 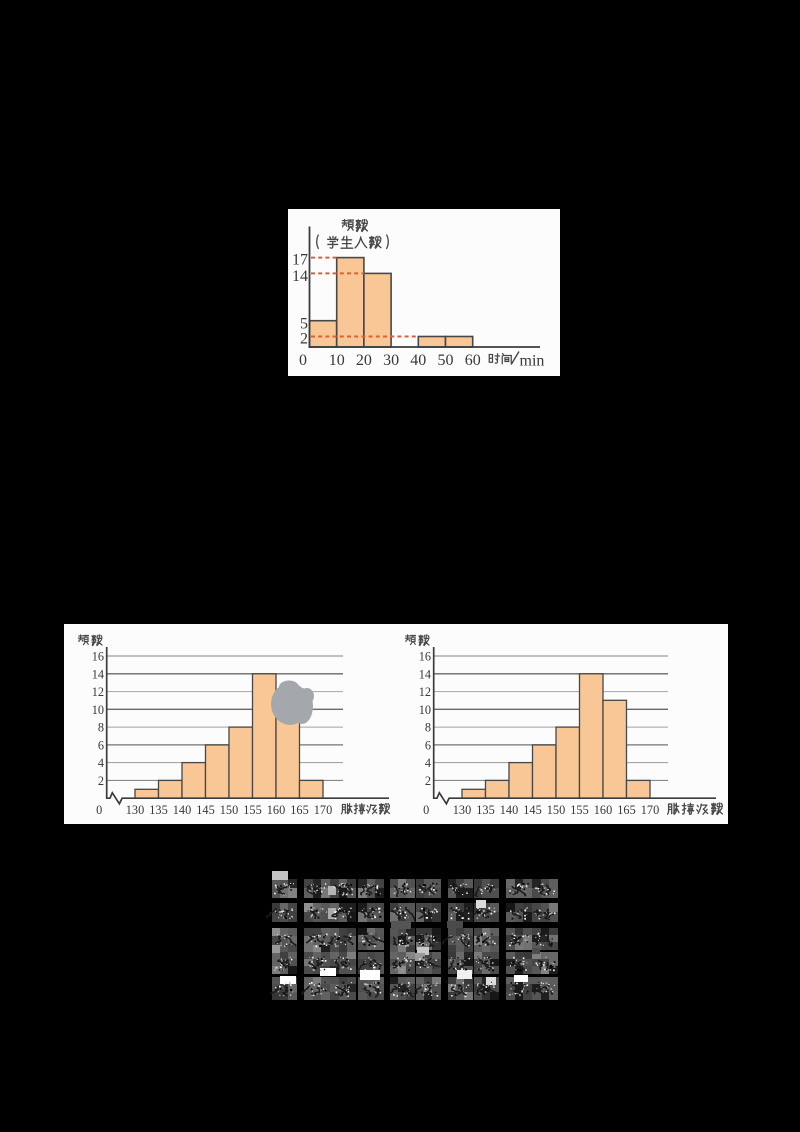 What do you see at coordinates (418, 360) in the screenshot?
I see `svg-text: 40` at bounding box center [418, 360].